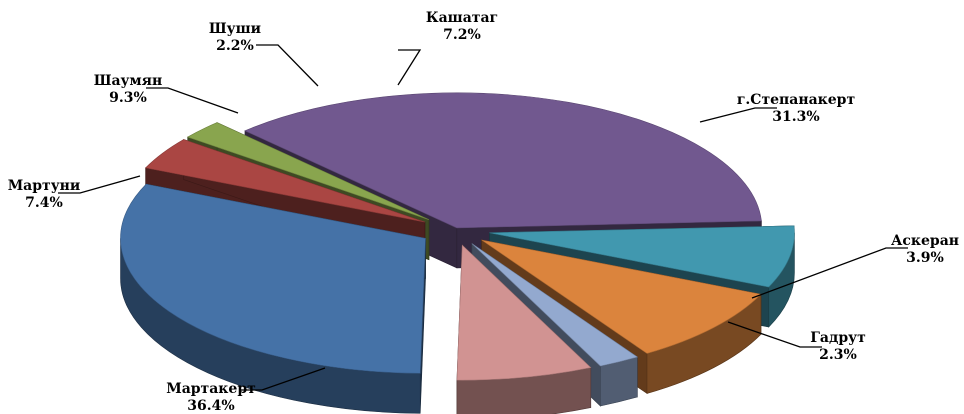  I want to click on slice-name-label: г.Степанакерт, so click(796, 100).